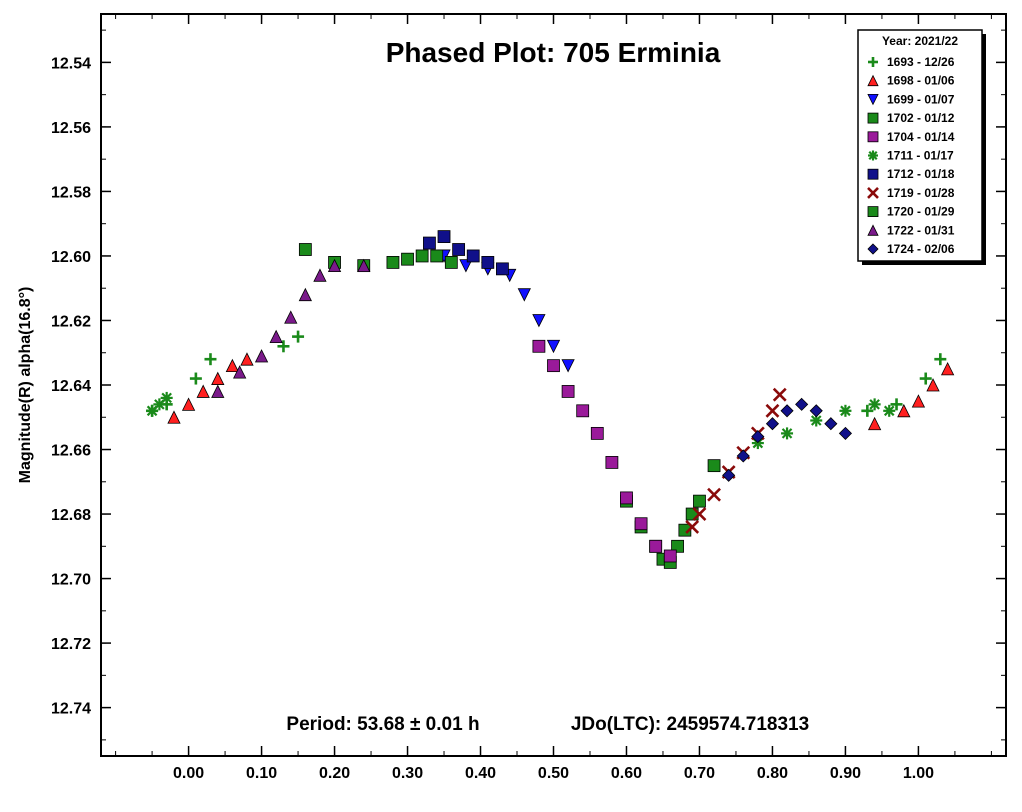 This screenshot has width=1022, height=812. What do you see at coordinates (921, 137) in the screenshot?
I see `legend-label: 1704 - 01/14` at bounding box center [921, 137].